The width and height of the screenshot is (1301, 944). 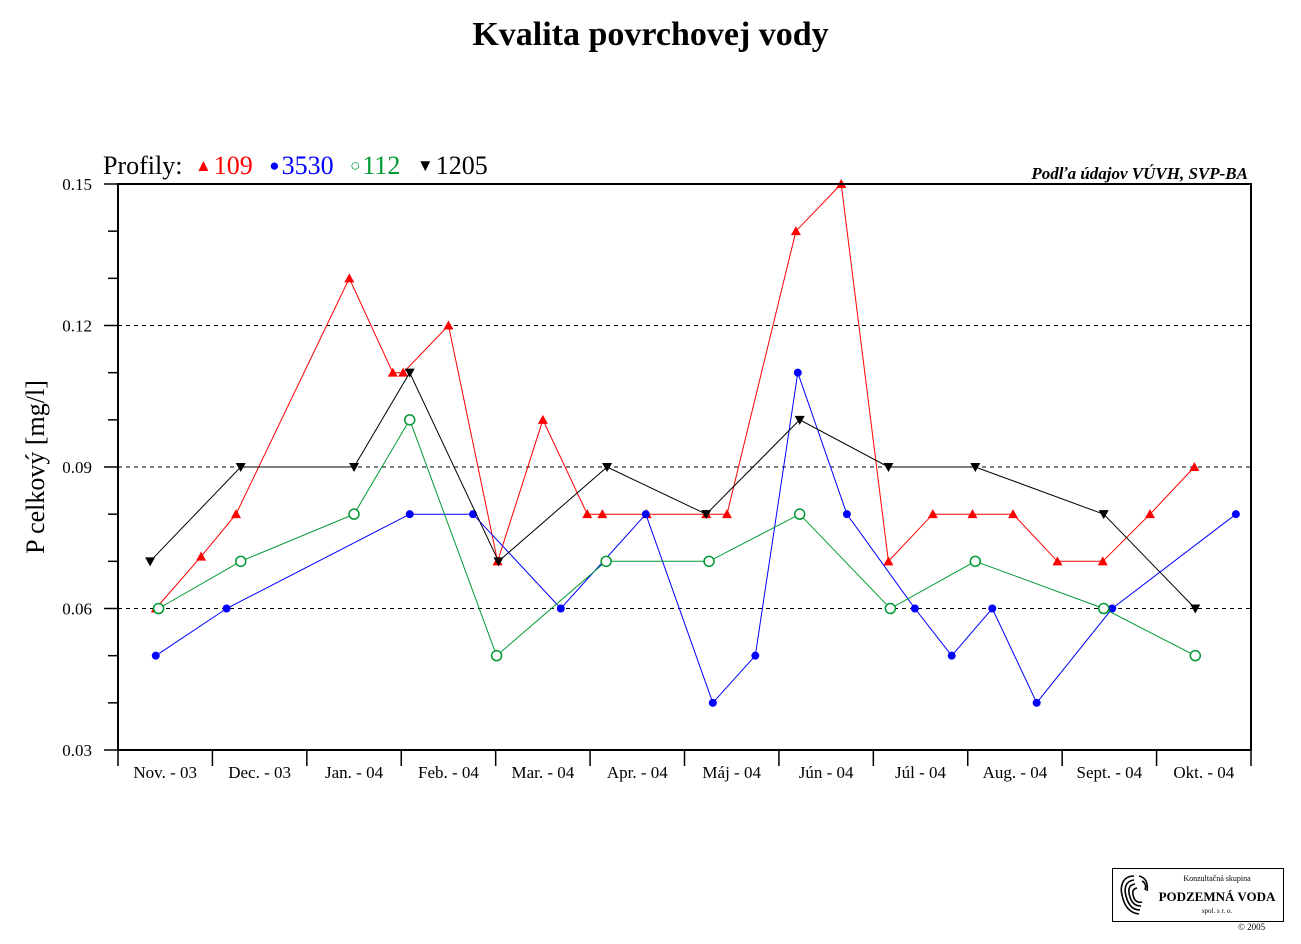 What do you see at coordinates (307, 165) in the screenshot?
I see `legend-text-3530: 3530` at bounding box center [307, 165].